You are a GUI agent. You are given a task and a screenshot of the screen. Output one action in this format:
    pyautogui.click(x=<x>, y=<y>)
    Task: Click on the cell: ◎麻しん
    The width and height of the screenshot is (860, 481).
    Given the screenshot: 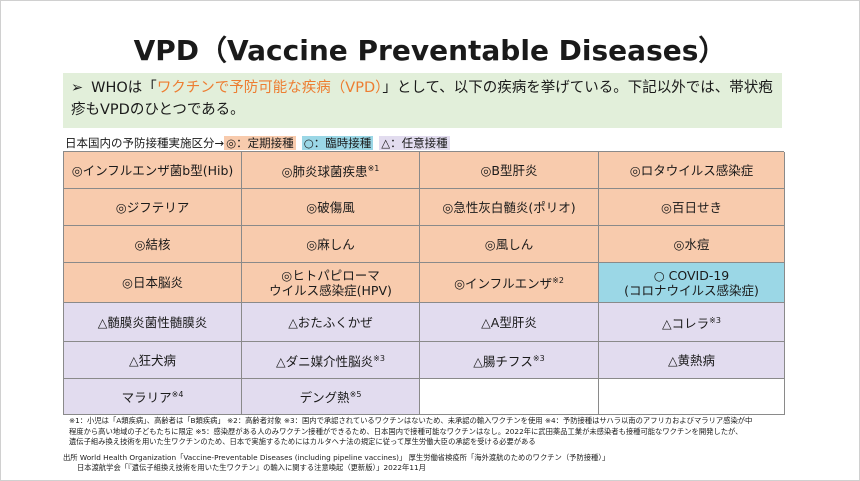 What is the action you would take?
    pyautogui.click(x=331, y=244)
    